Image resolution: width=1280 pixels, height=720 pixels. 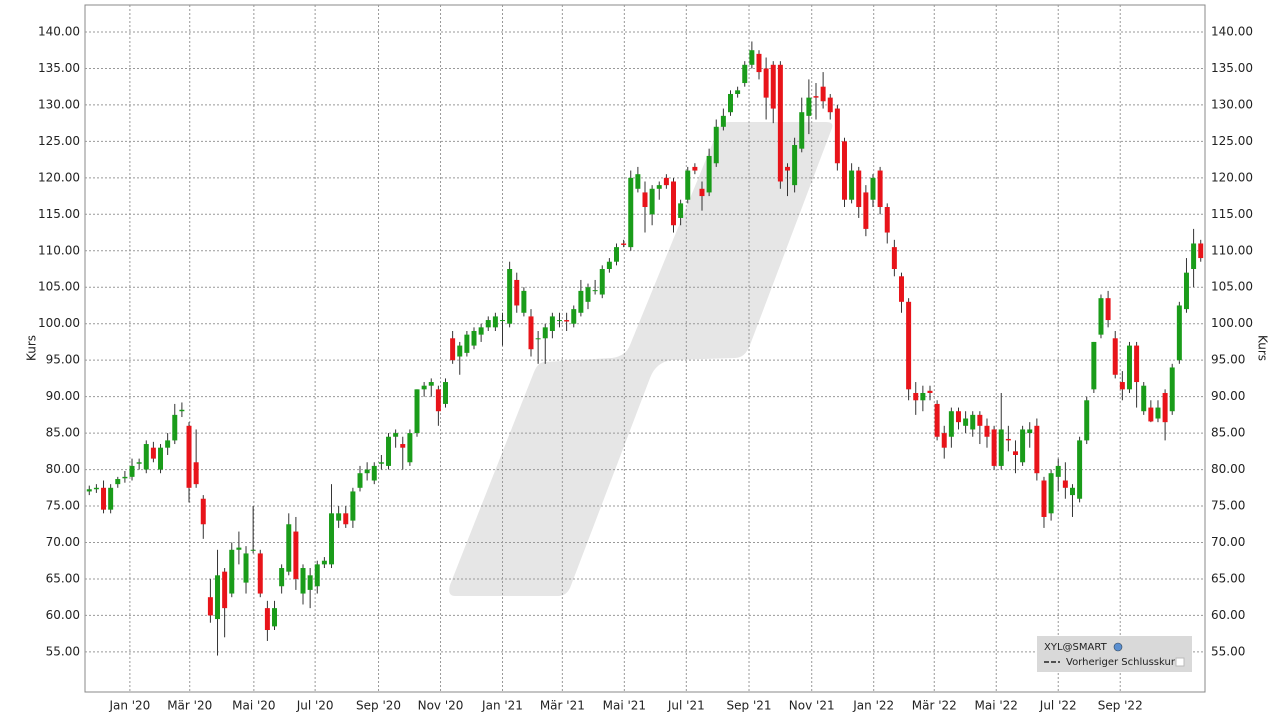 I want to click on y2-tick-label: 60.00, so click(x=1228, y=615).